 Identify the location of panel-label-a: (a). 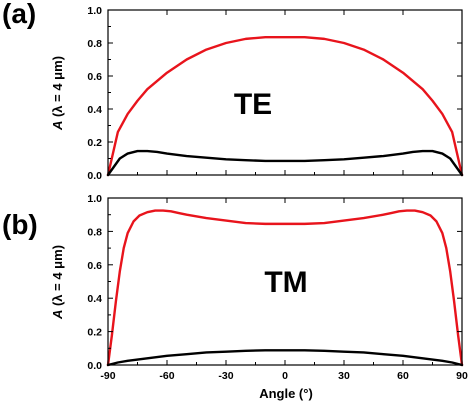
(19, 14).